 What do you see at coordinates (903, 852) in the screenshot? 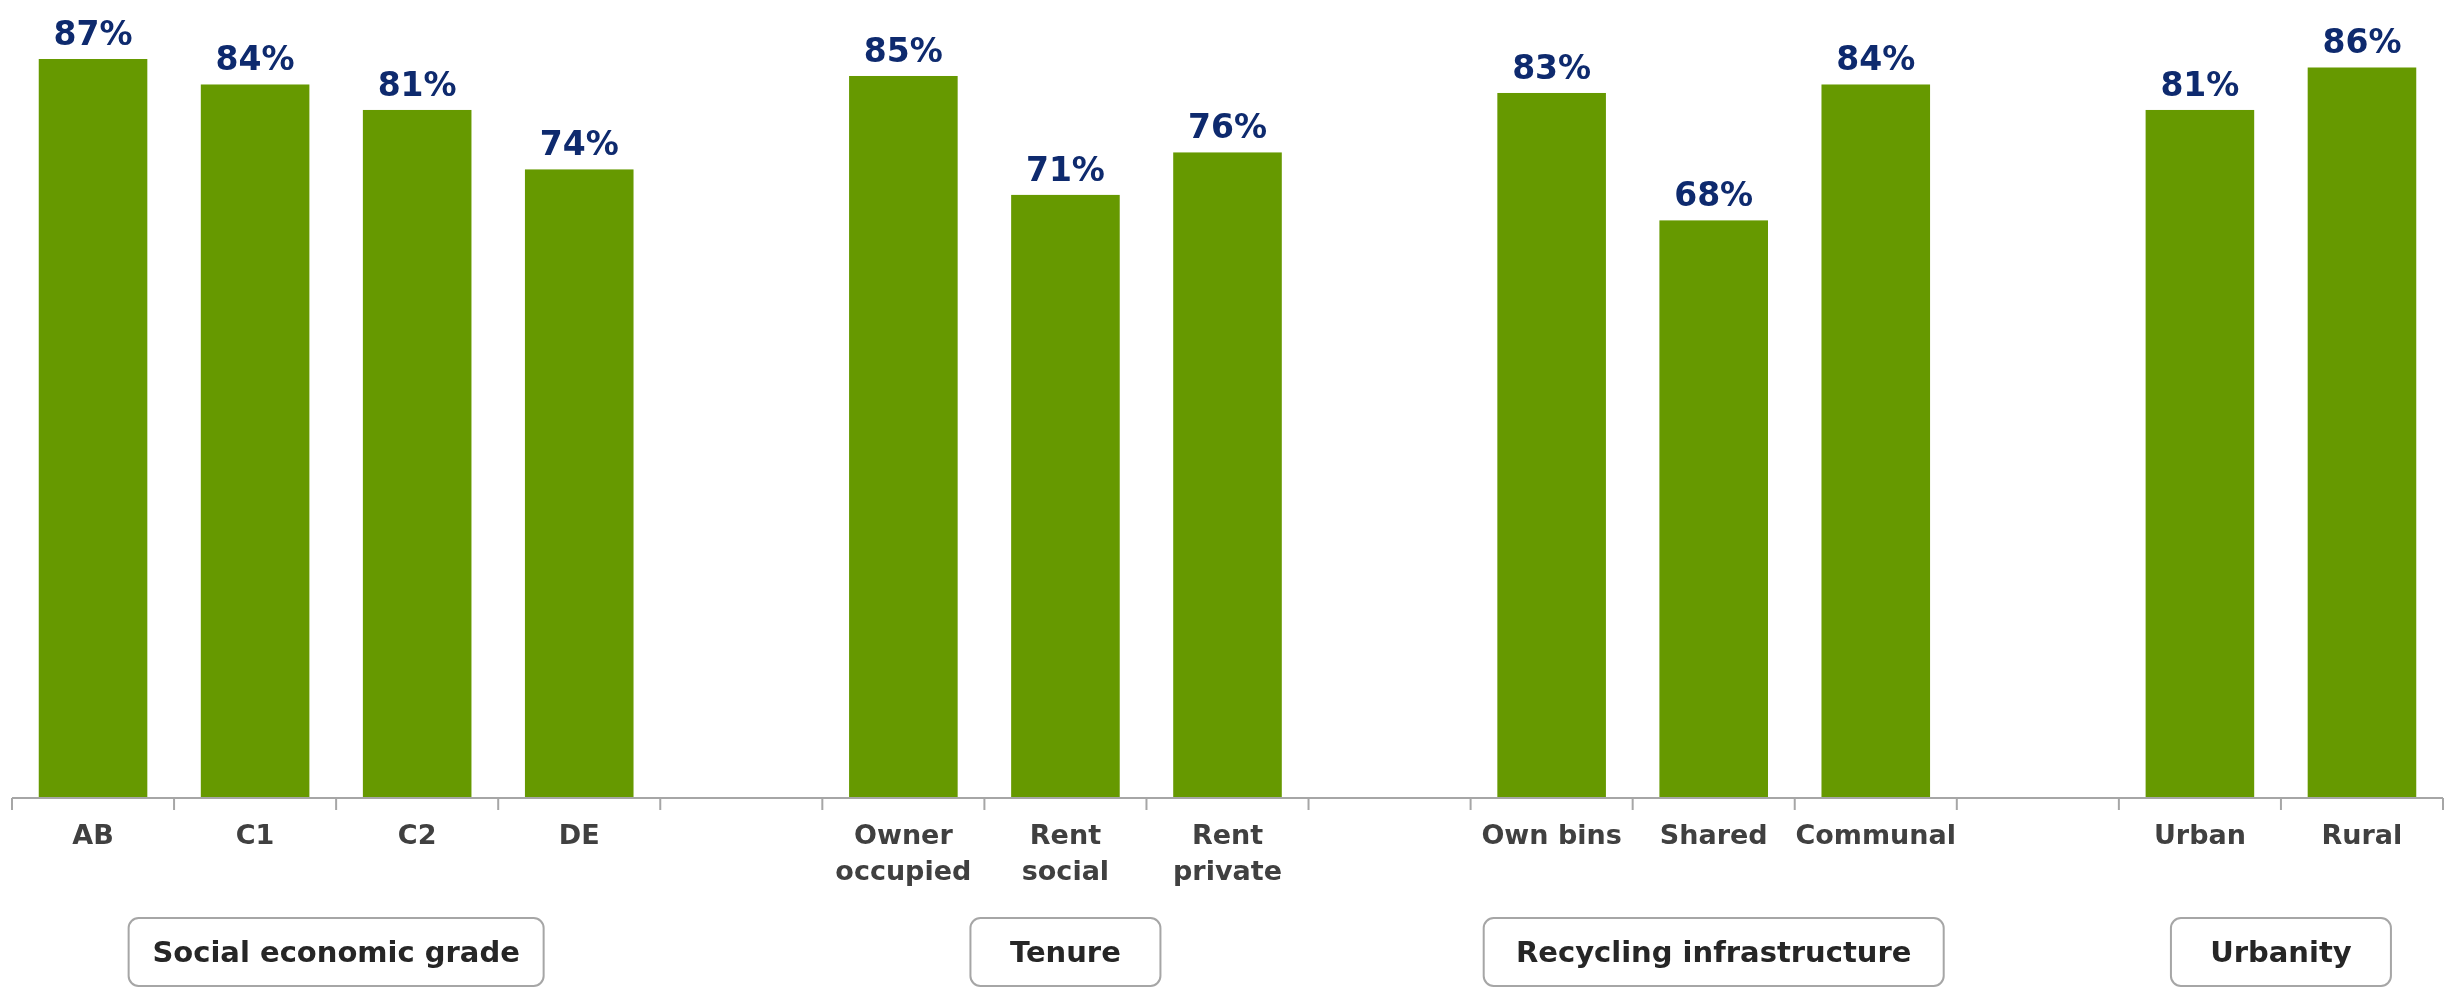
I see `x-tick-label: Owner occupied` at bounding box center [903, 852].